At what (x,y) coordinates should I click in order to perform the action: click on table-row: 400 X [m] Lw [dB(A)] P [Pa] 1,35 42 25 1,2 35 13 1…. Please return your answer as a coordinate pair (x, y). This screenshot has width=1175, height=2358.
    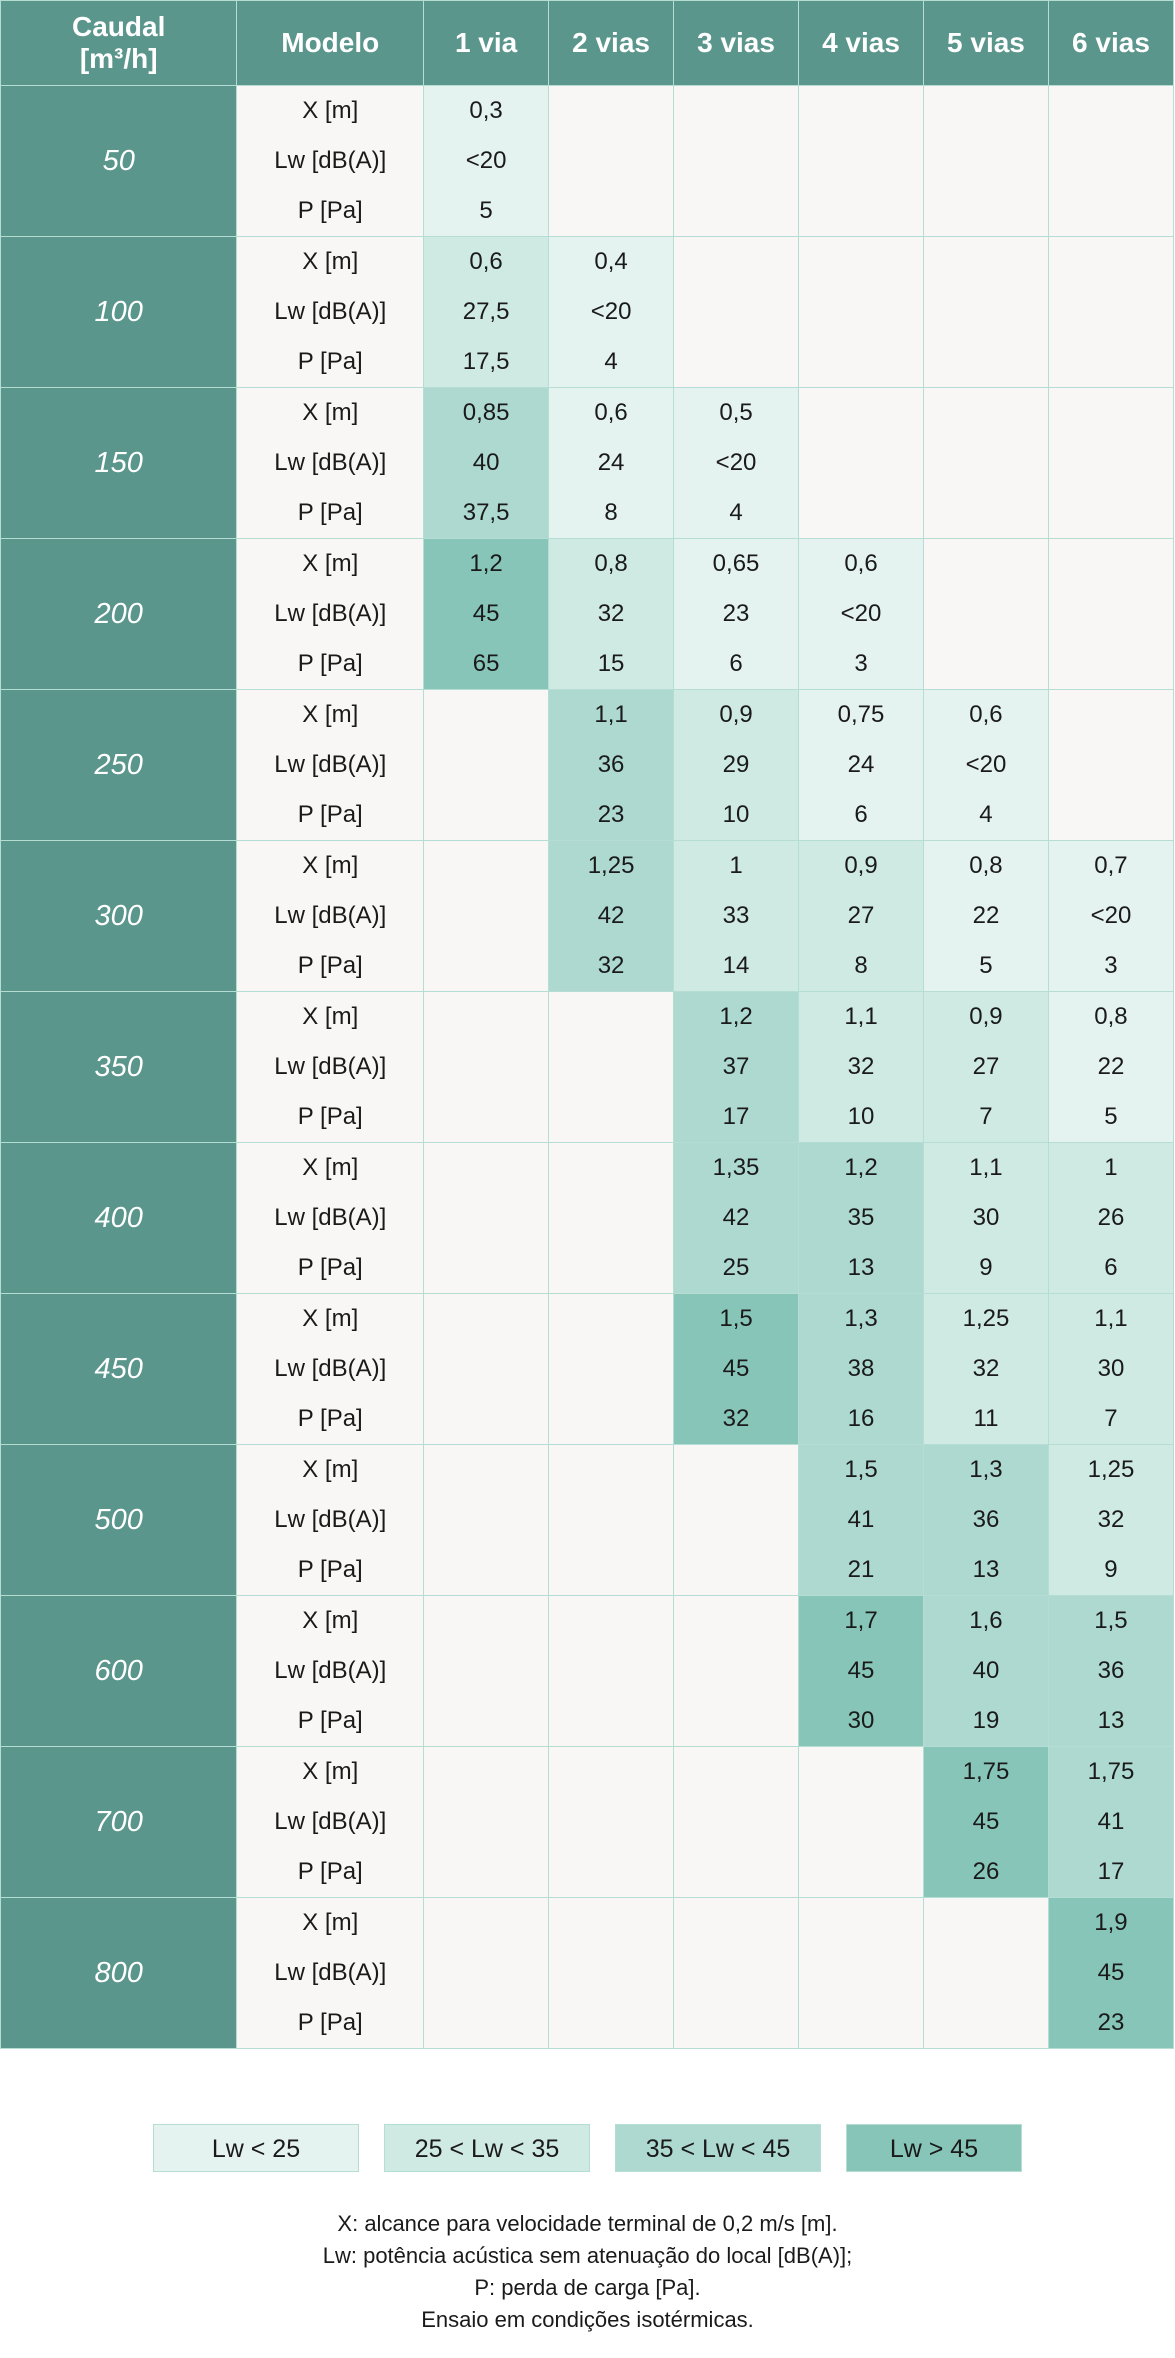
    Looking at the image, I should click on (587, 1218).